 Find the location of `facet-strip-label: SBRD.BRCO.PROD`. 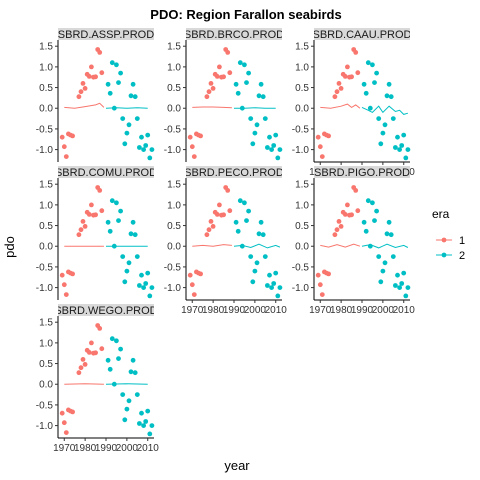

facet-strip-label: SBRD.BRCO.PROD is located at coordinates (234, 35).